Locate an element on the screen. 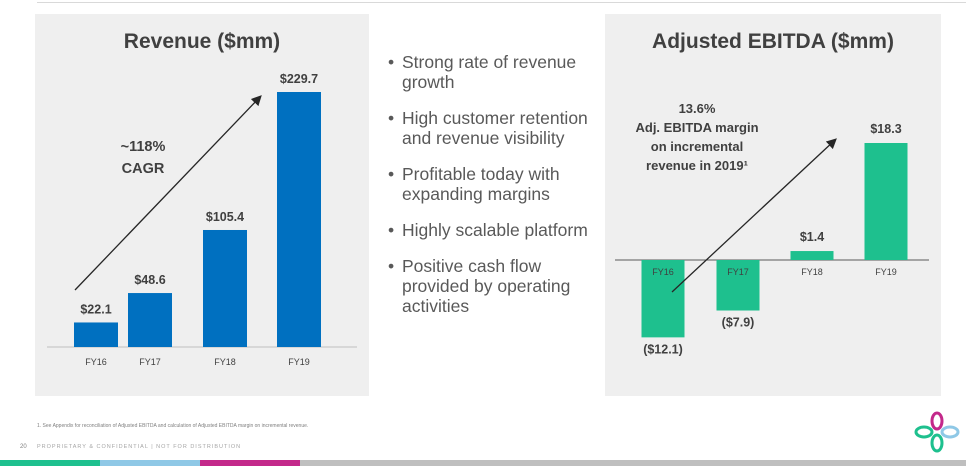  highlight-text: Strong rate of revenue growth is located at coordinates (489, 72).